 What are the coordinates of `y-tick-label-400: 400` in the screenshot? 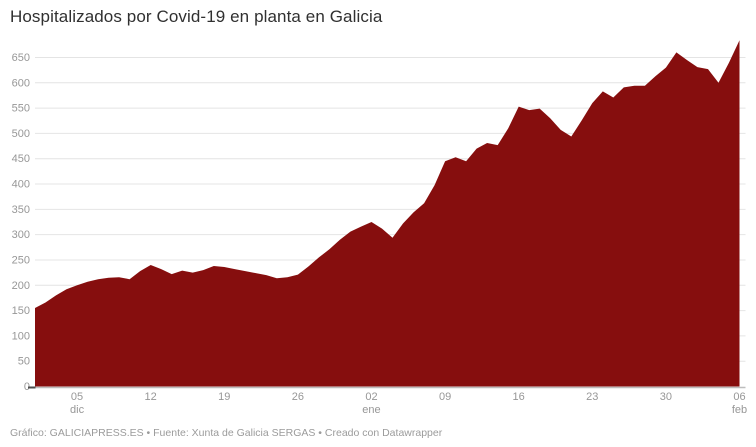 It's located at (21, 185).